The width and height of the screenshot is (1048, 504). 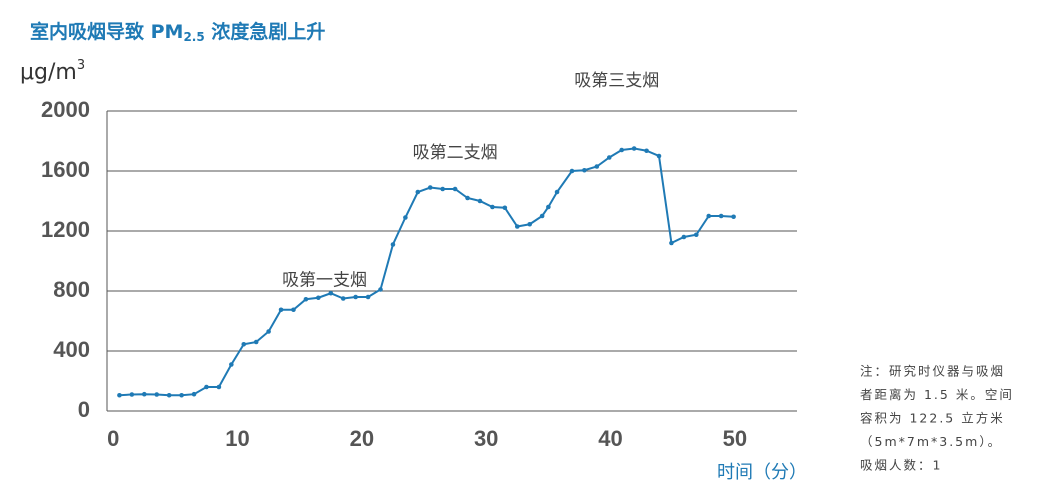 What do you see at coordinates (106, 31) in the screenshot?
I see `title-main: 室内吸烟导致 PM` at bounding box center [106, 31].